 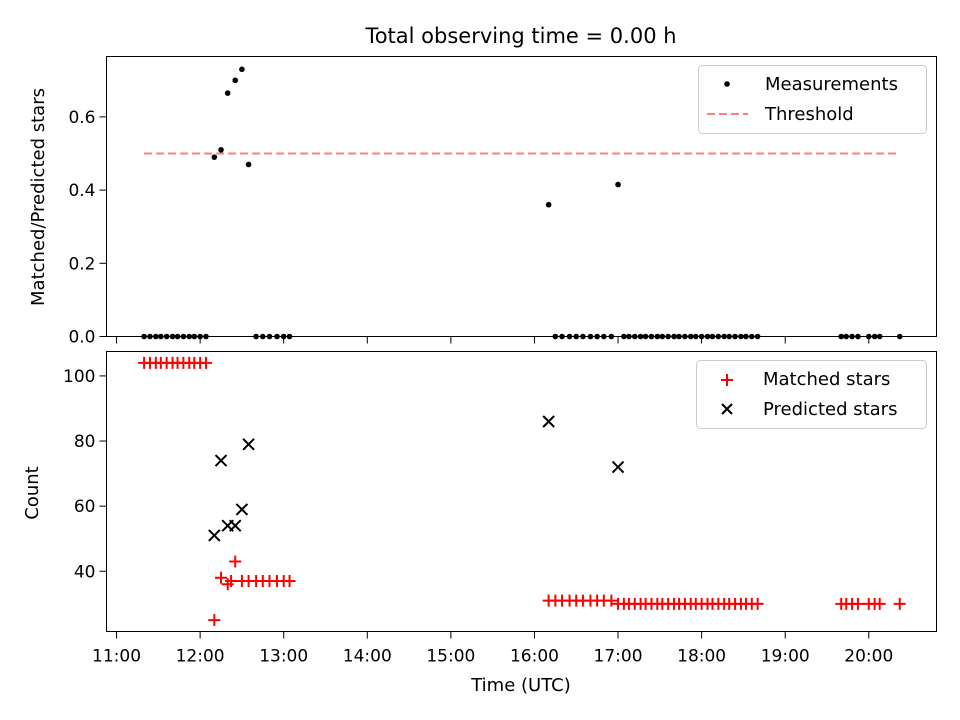 I want to click on y-tick-label: 100, so click(x=79, y=377).